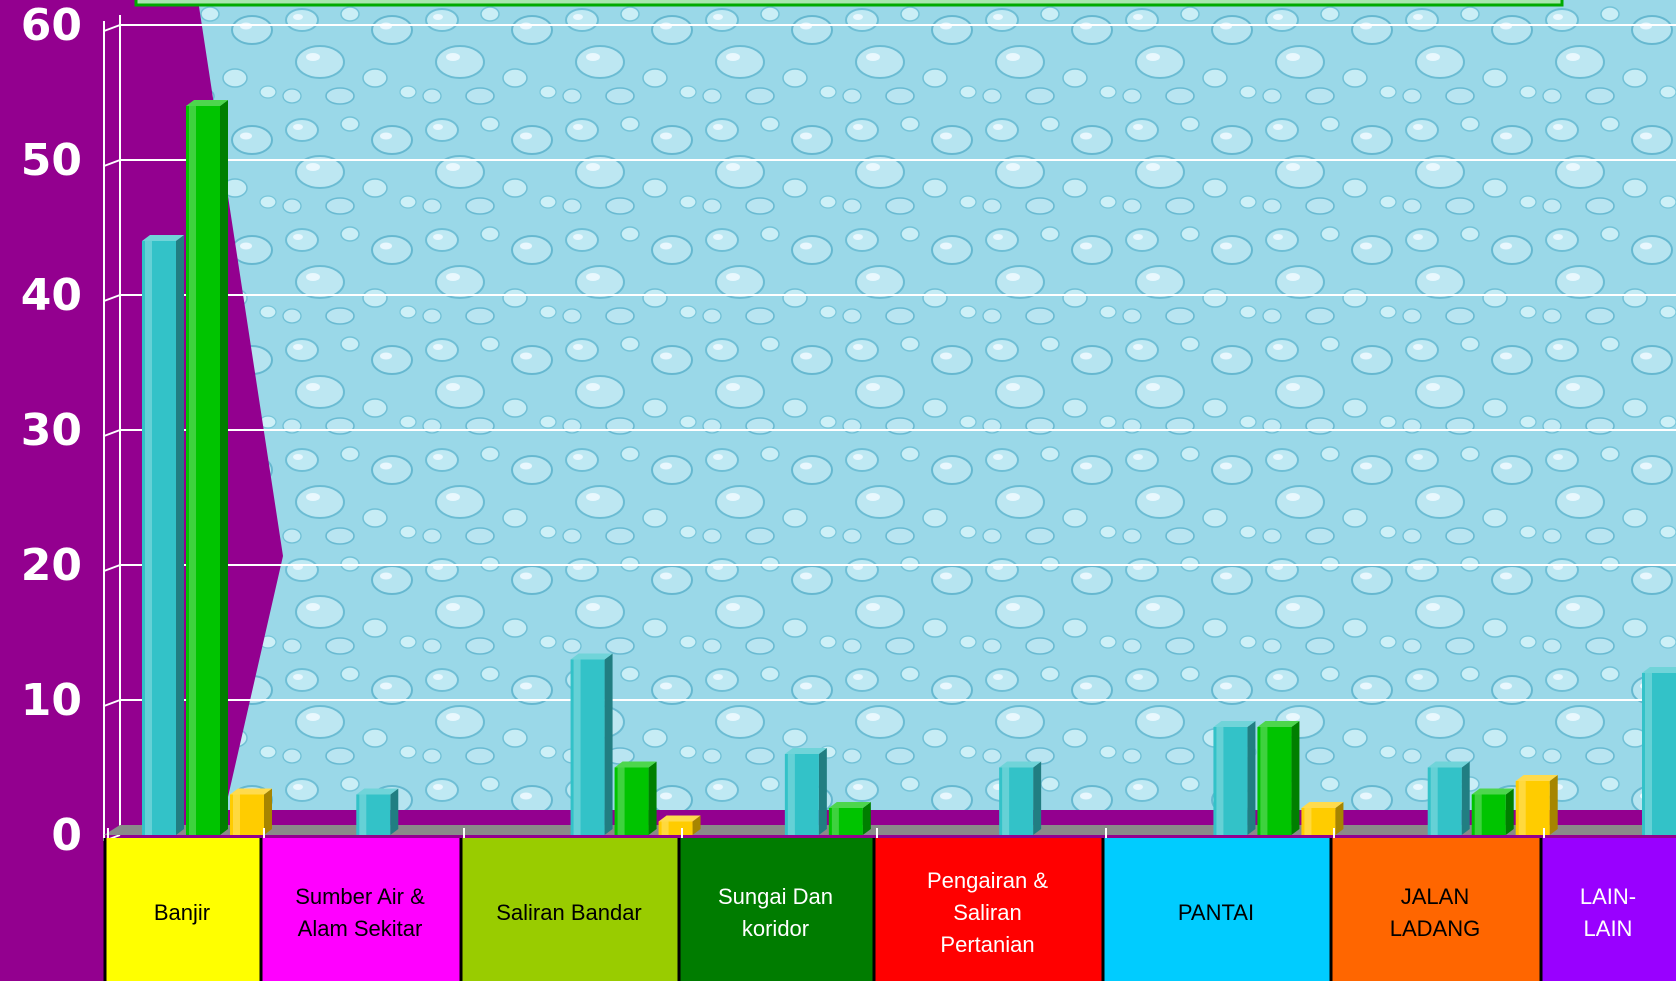  Describe the element at coordinates (66, 835) in the screenshot. I see `y-tick-label: 0` at that location.